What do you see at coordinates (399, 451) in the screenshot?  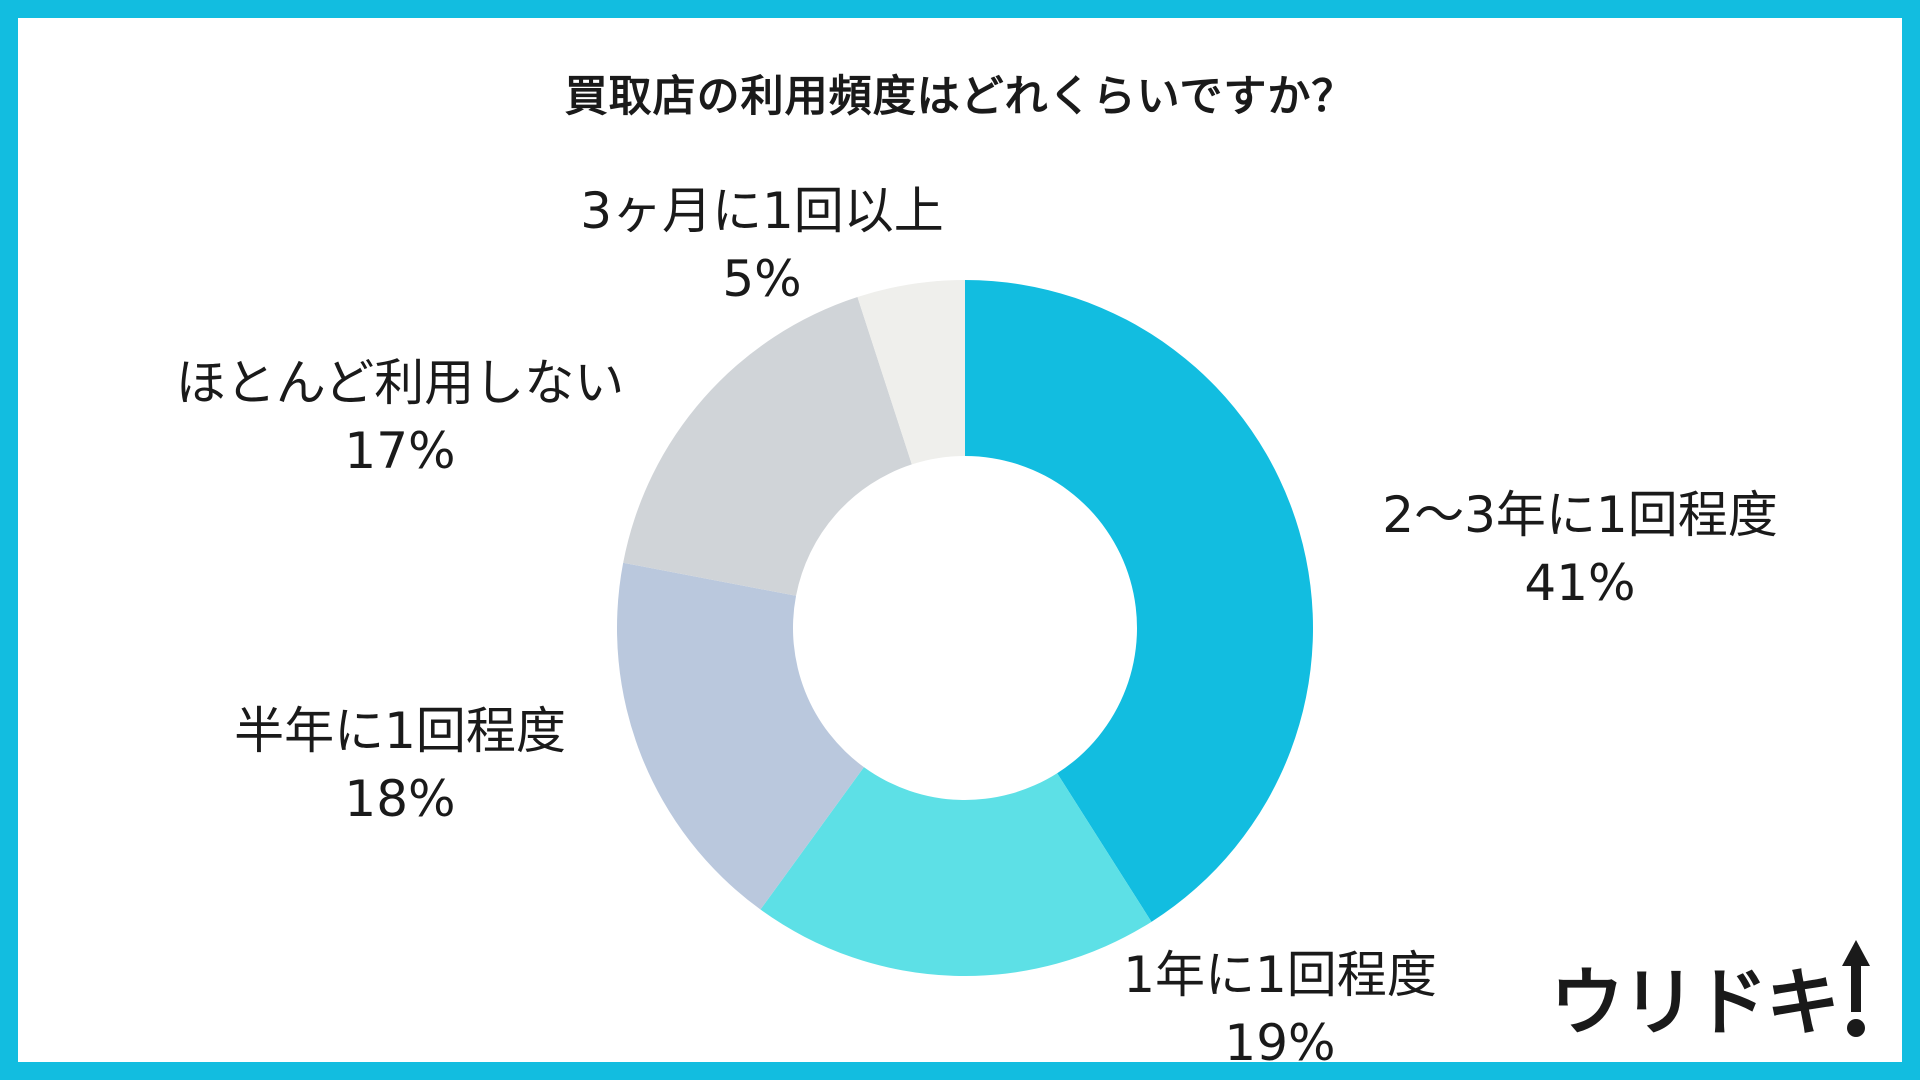 I see `slice-value-label: 17%` at bounding box center [399, 451].